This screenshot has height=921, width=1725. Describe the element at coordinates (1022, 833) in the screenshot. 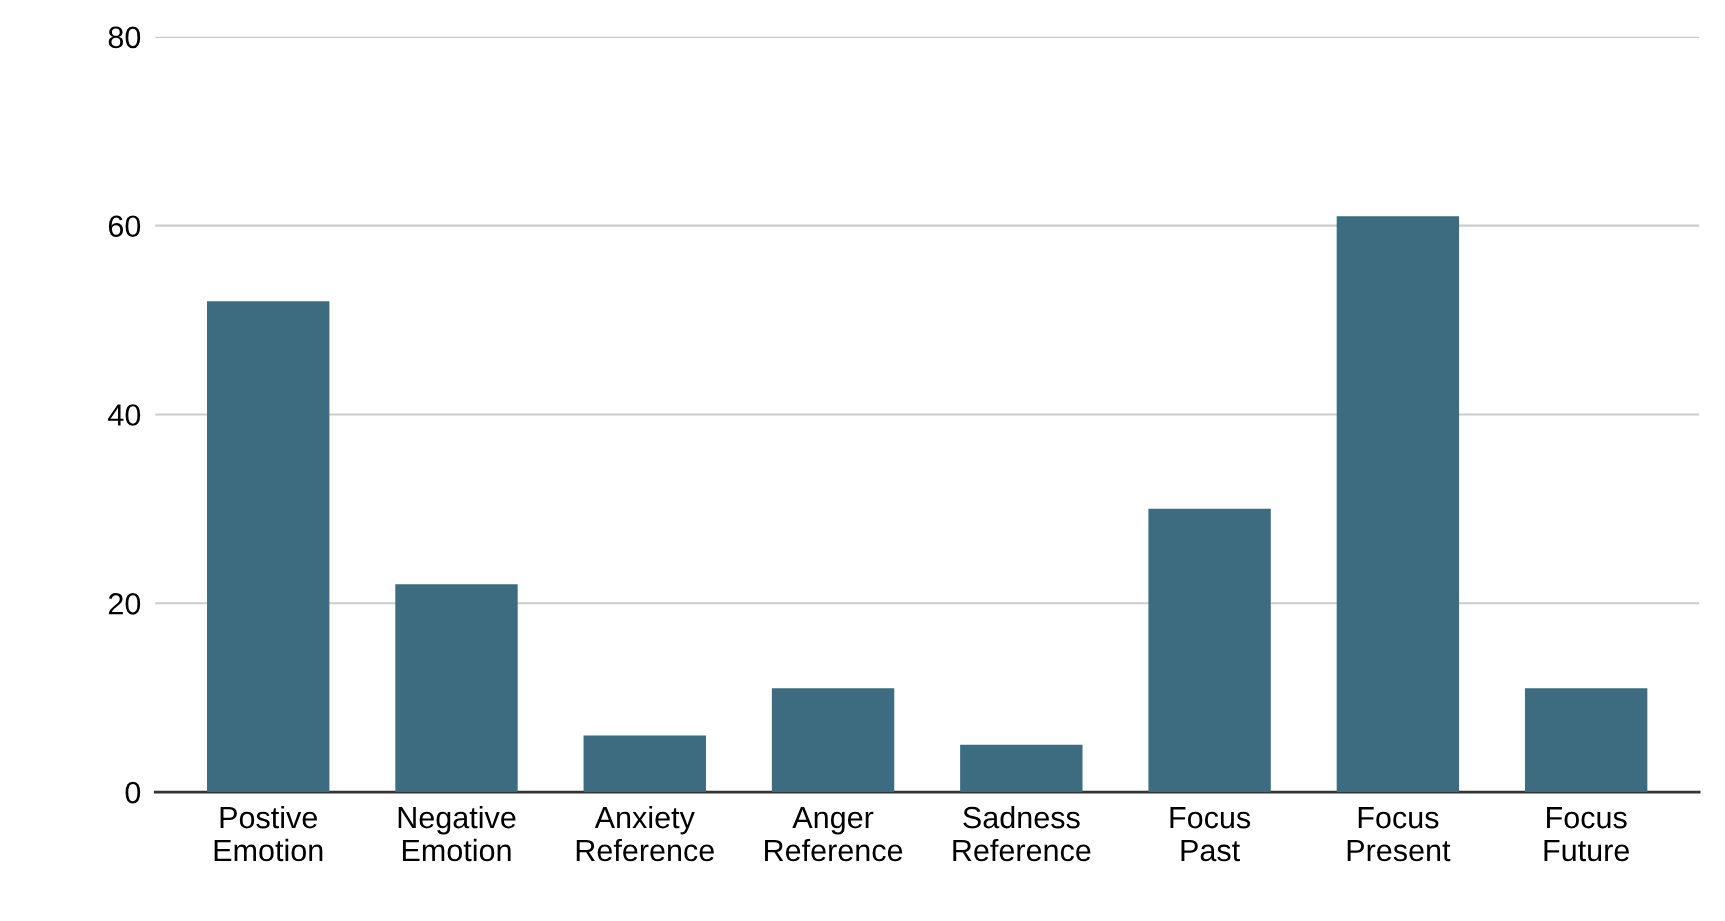

I see `x-tick-label: Sadness Reference` at that location.